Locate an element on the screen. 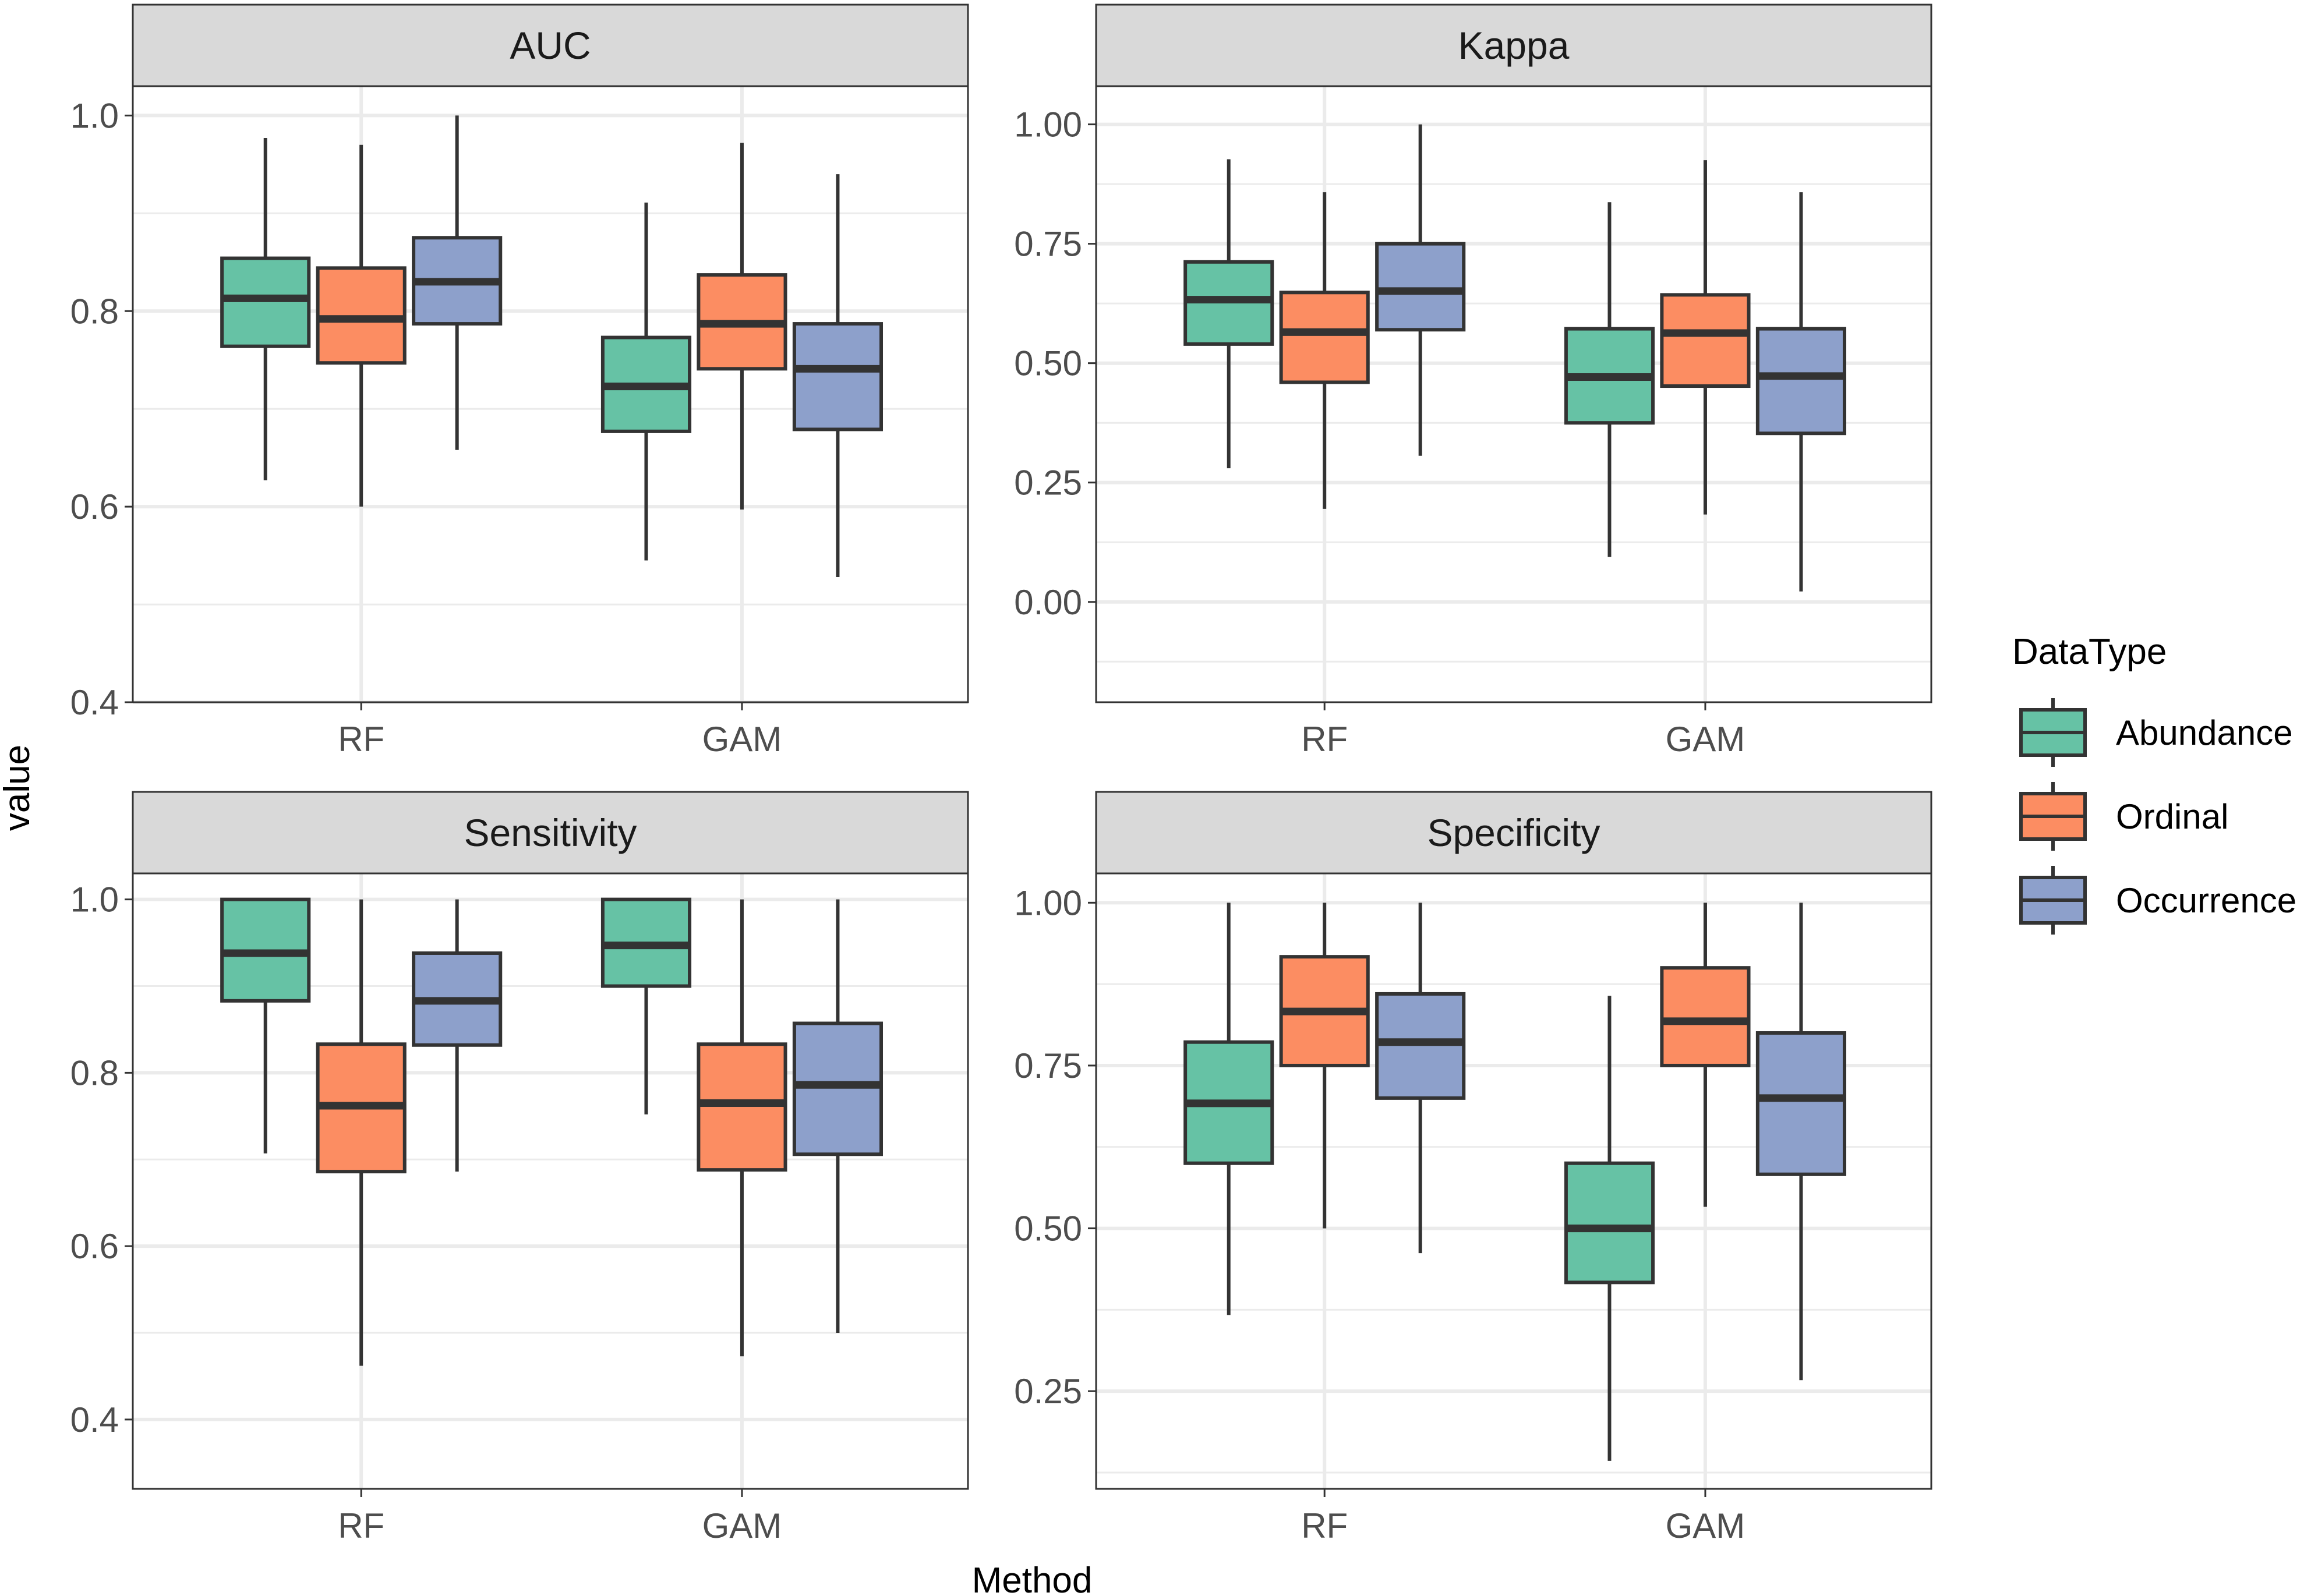  box-specificity-gam-ordinal is located at coordinates (1705, 1055).